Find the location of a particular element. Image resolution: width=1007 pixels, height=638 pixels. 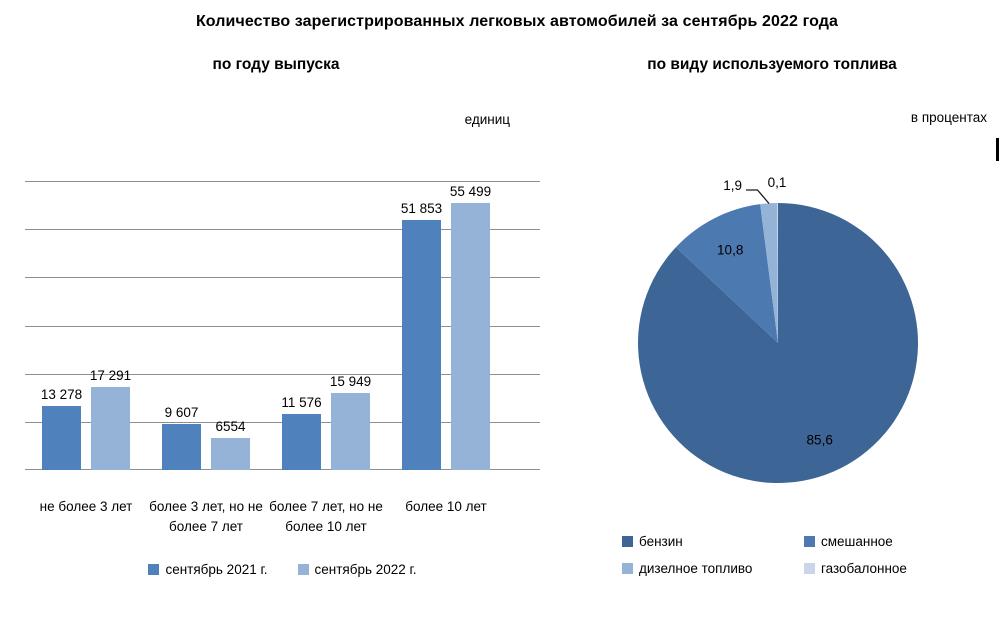

bar-legend: сентябрь 2021 г. сентябрь 2022 г. is located at coordinates (282, 569).